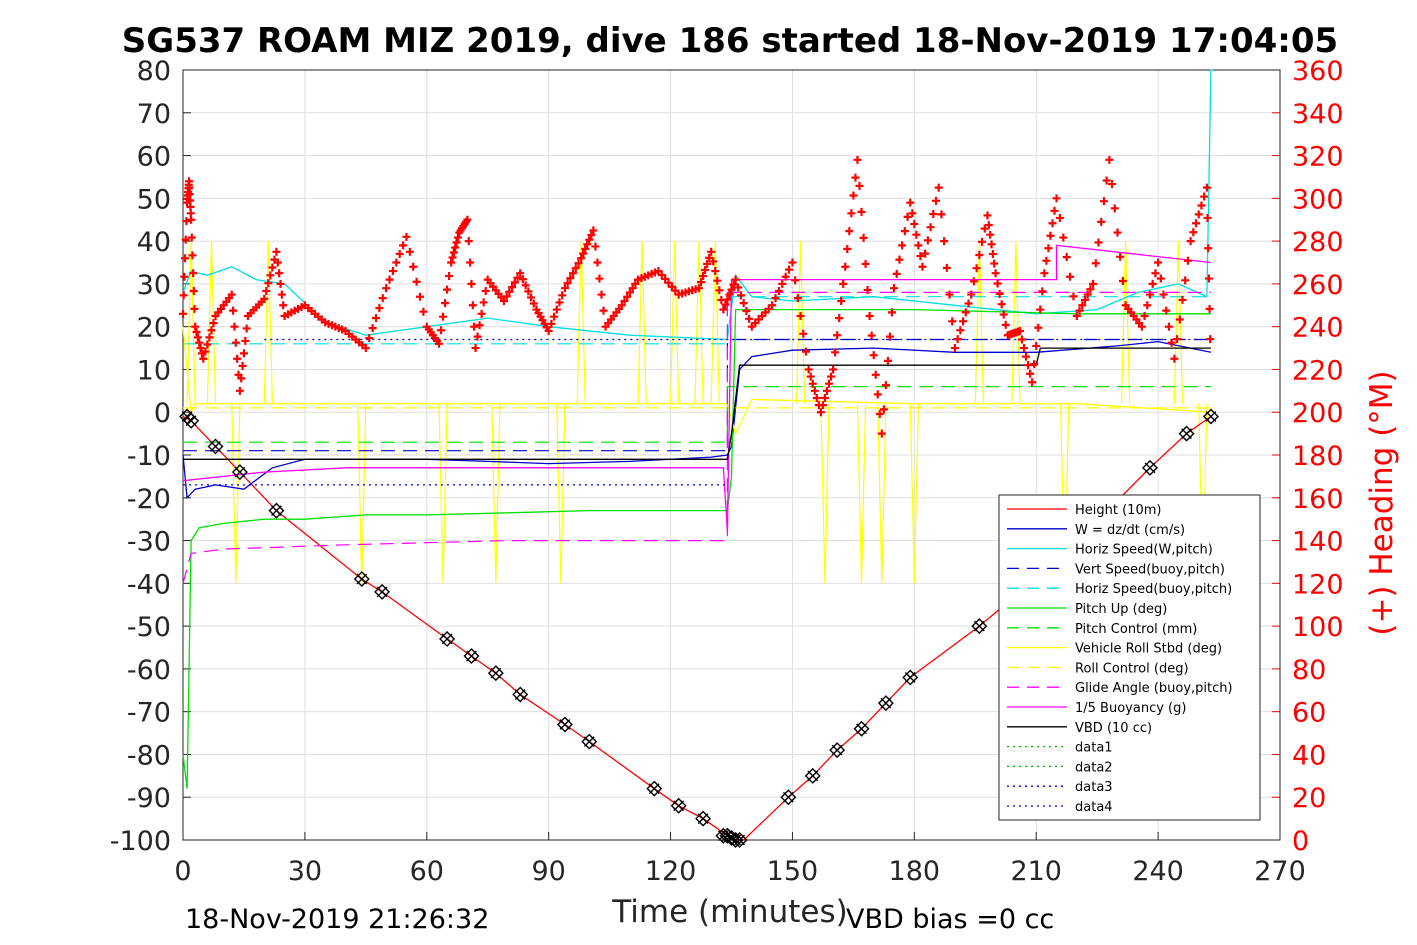 The width and height of the screenshot is (1417, 945). I want to click on legend-label: data4, so click(1094, 807).